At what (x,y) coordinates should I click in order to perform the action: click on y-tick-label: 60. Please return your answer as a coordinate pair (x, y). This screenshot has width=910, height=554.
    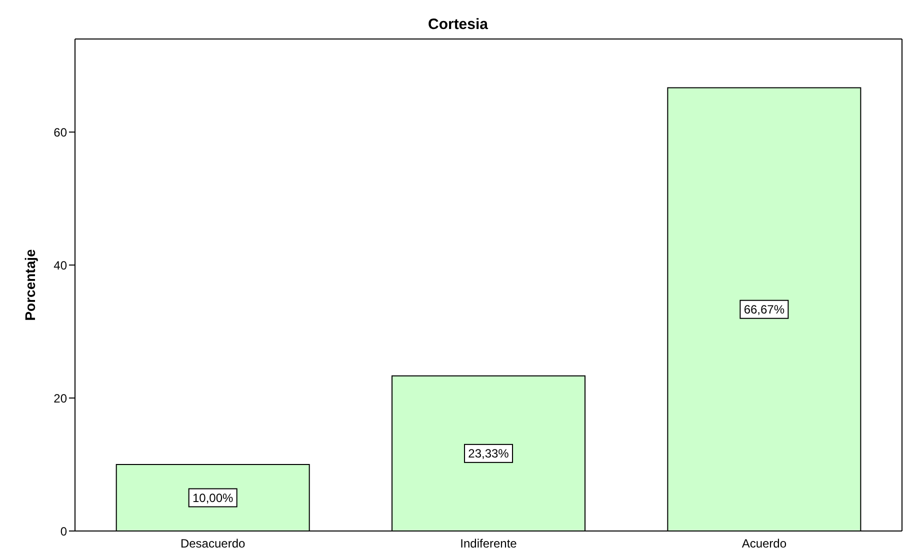
    Looking at the image, I should click on (61, 132).